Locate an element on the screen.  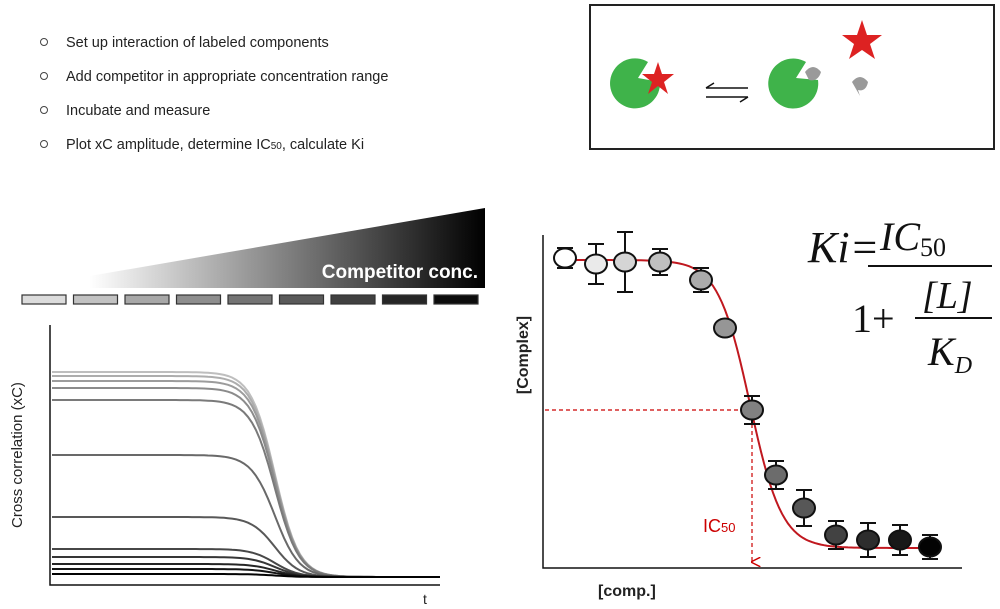
x-axis-label: t is located at coordinates (425, 599).